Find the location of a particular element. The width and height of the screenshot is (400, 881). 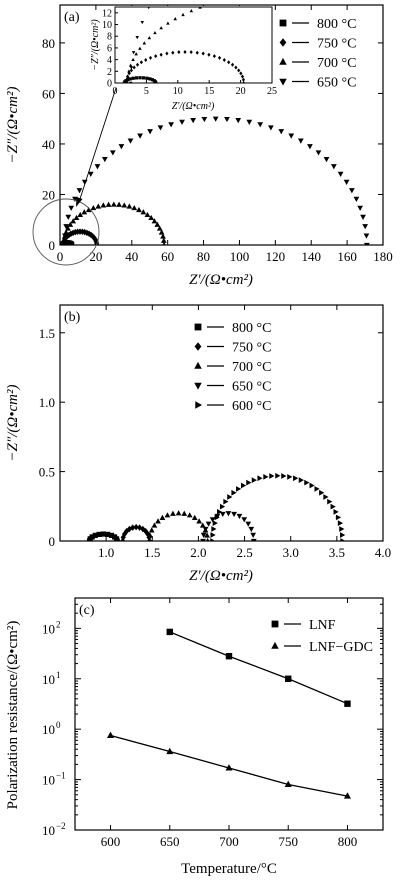

inset-x-tick-label: 5 is located at coordinates (146, 91).